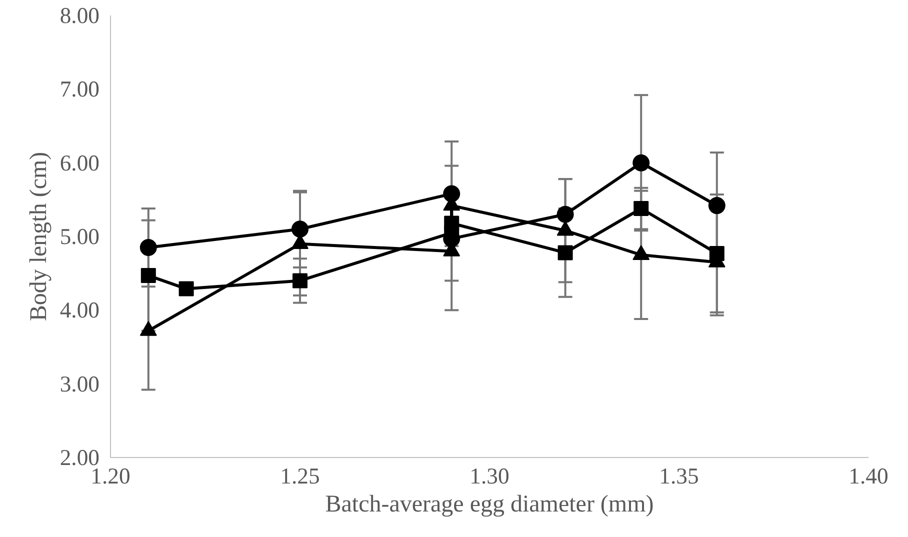  What do you see at coordinates (80, 310) in the screenshot?
I see `y-tick-label: 4.00` at bounding box center [80, 310].